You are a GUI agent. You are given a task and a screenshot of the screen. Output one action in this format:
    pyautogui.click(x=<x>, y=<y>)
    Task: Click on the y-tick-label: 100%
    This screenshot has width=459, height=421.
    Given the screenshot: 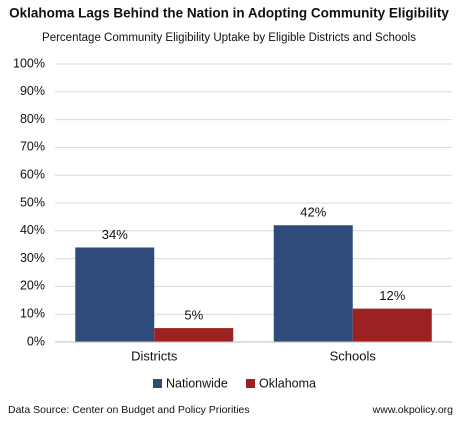 What is the action you would take?
    pyautogui.click(x=29, y=63)
    